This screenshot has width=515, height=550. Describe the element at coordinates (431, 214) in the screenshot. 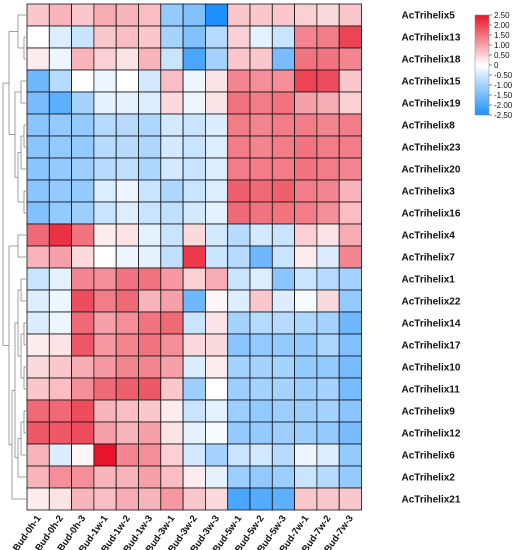

I see `row-label: AcTrihelix16` at that location.